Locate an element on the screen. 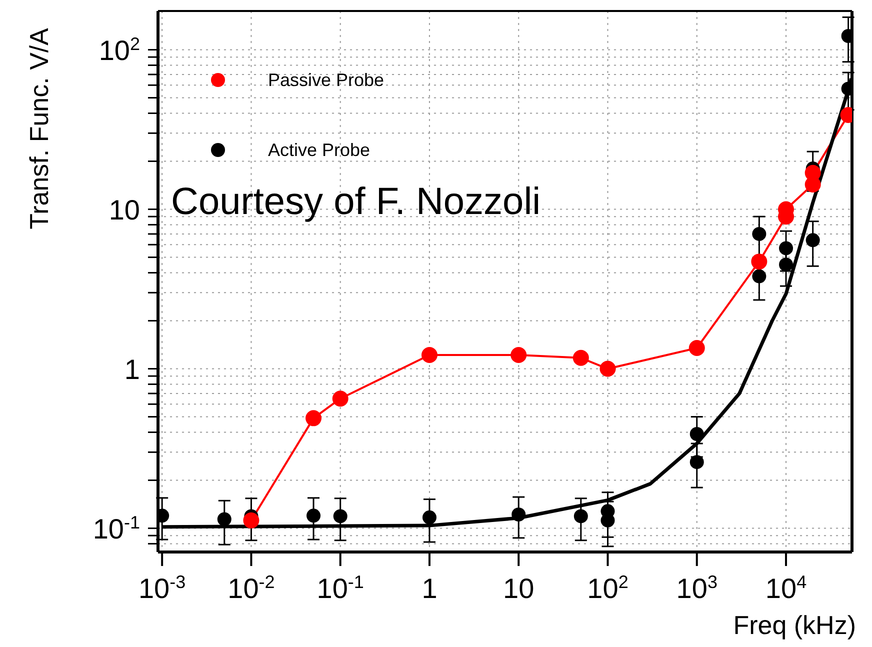 The width and height of the screenshot is (872, 647). x-tick-label: 10$^{-2}$ is located at coordinates (251, 588).